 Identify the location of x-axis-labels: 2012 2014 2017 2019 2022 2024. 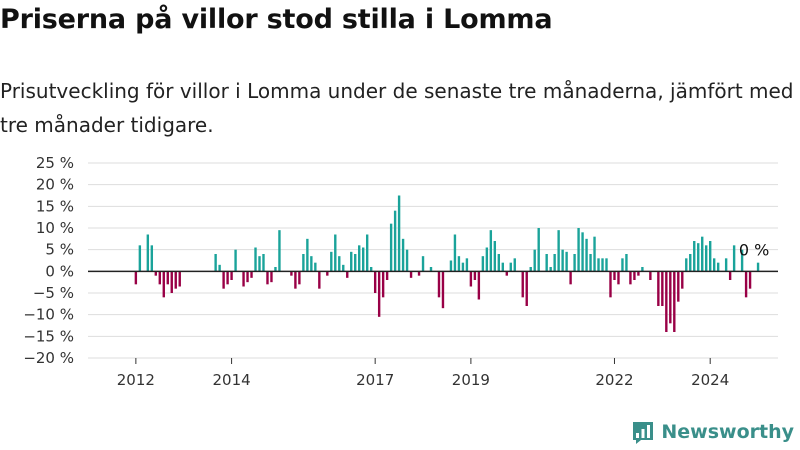
(423, 380).